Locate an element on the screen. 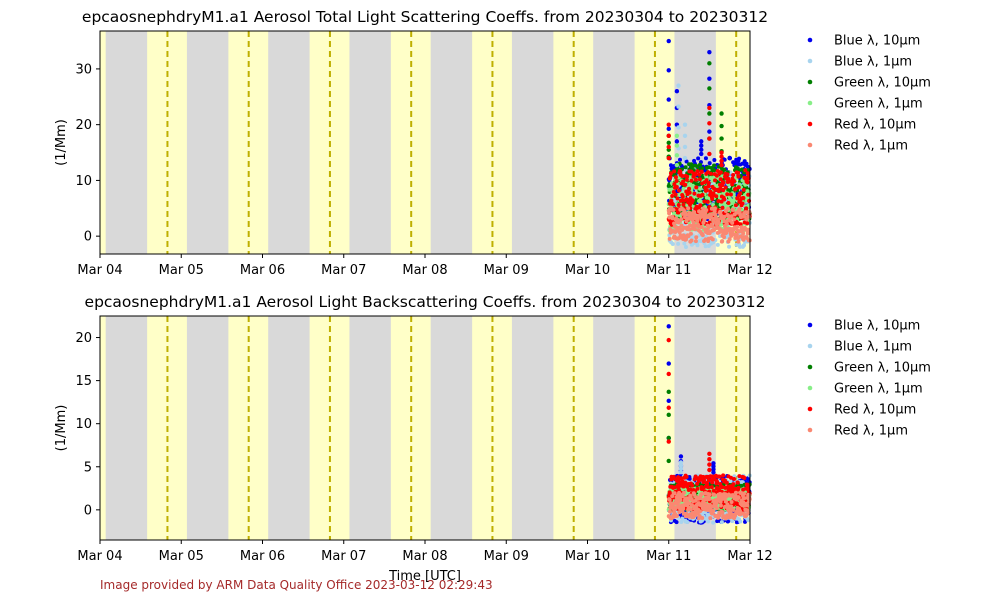 The height and width of the screenshot is (600, 1000). legend-label: Green λ, 10µm is located at coordinates (882, 368).